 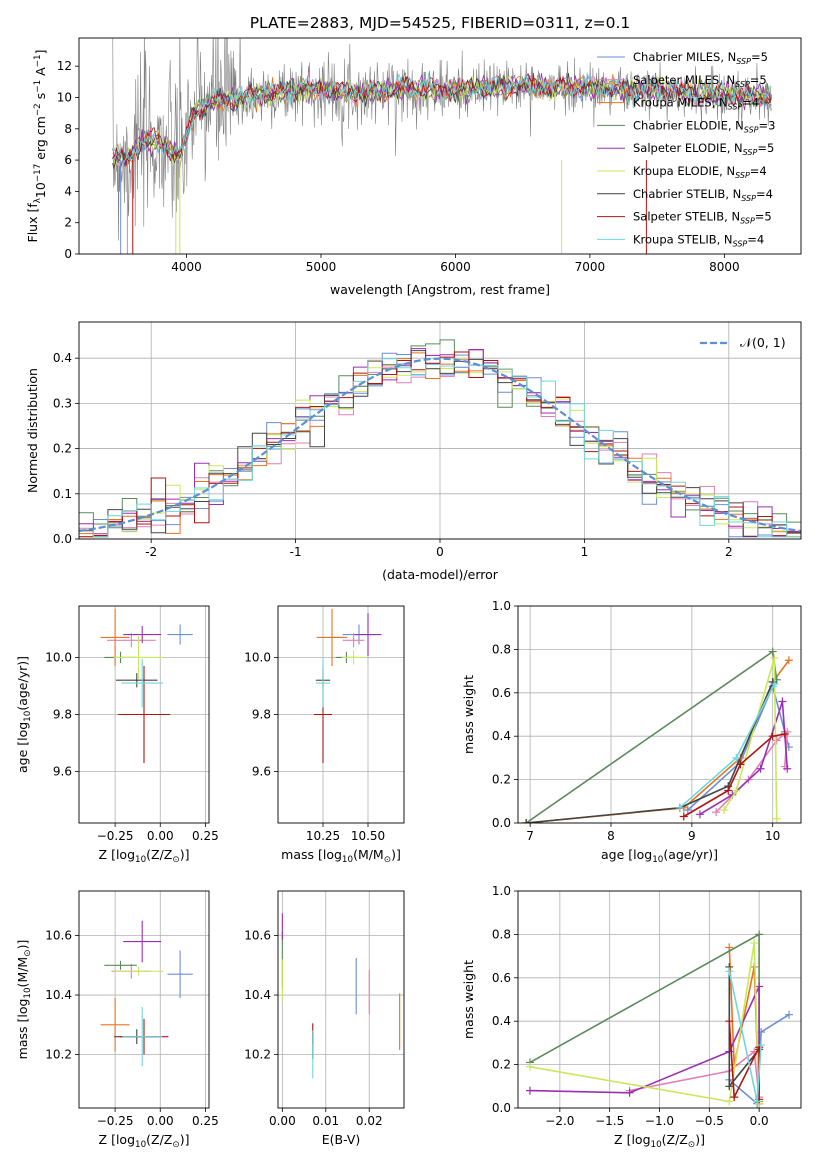 What do you see at coordinates (656, 1145) in the screenshot?
I see `mass-weight-vs-z-xlabel-part: 10` at bounding box center [656, 1145].